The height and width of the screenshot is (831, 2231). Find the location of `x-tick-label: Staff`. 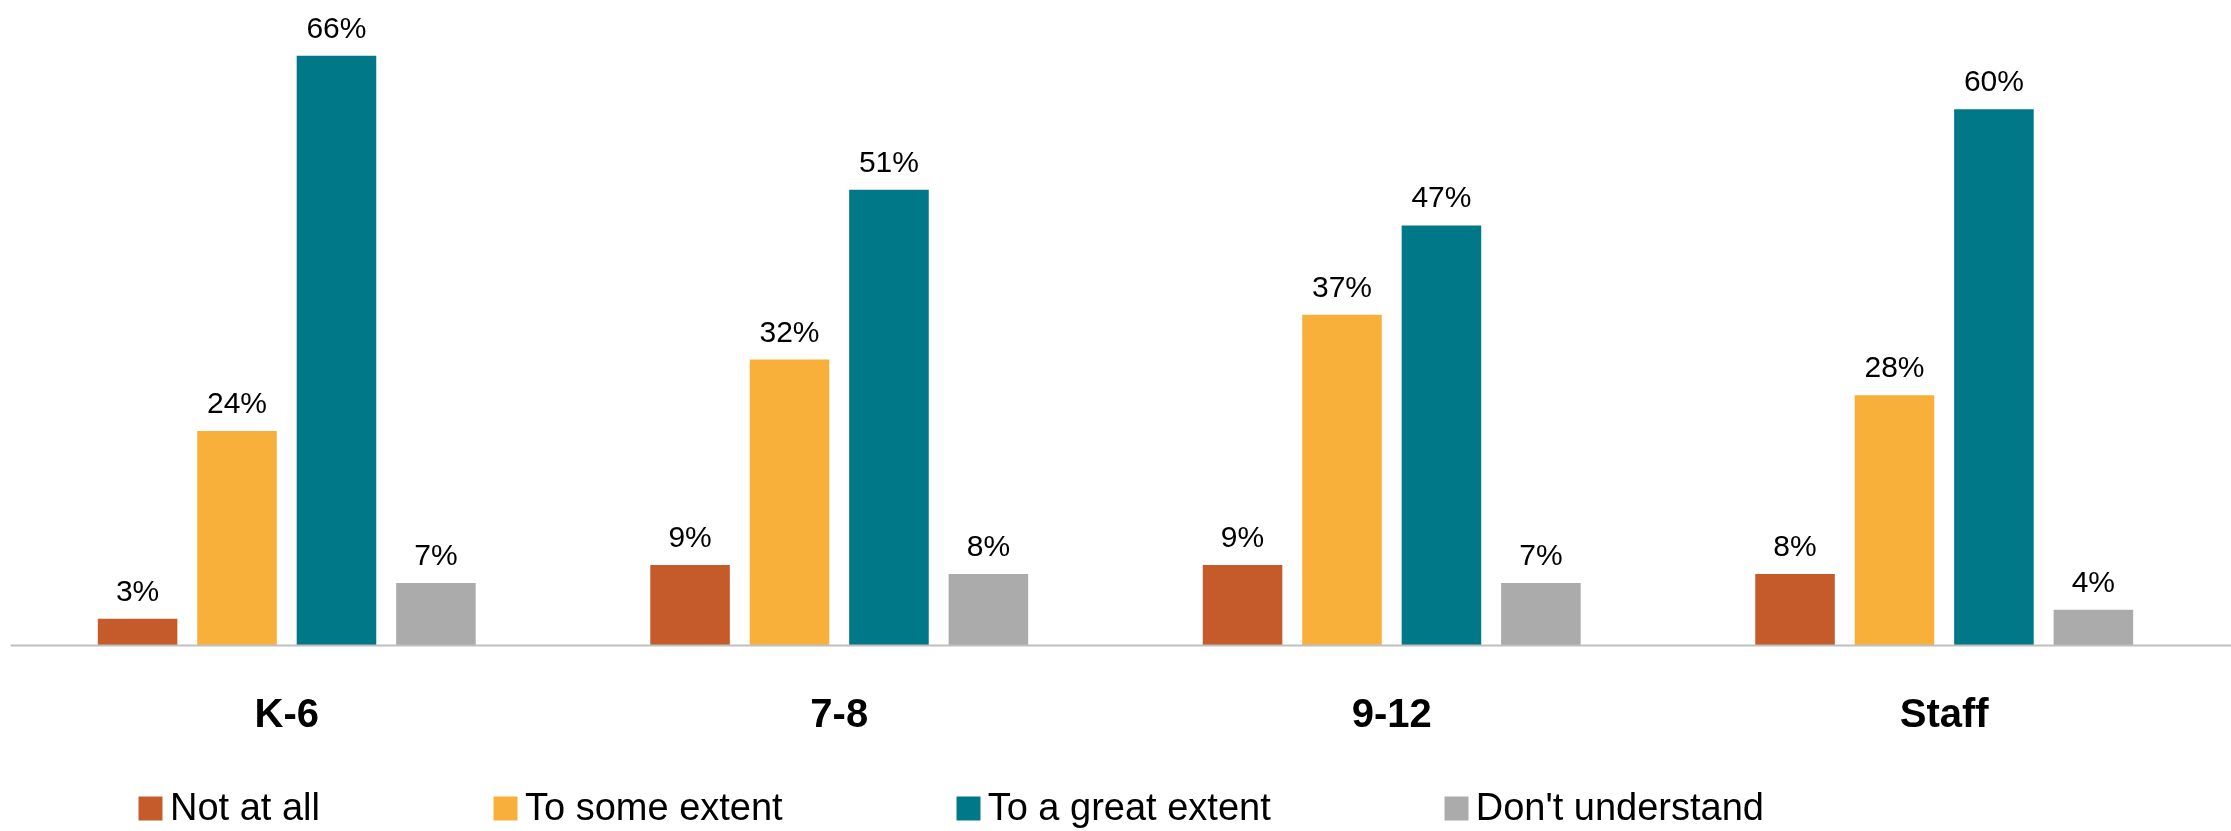

x-tick-label: Staff is located at coordinates (1944, 712).